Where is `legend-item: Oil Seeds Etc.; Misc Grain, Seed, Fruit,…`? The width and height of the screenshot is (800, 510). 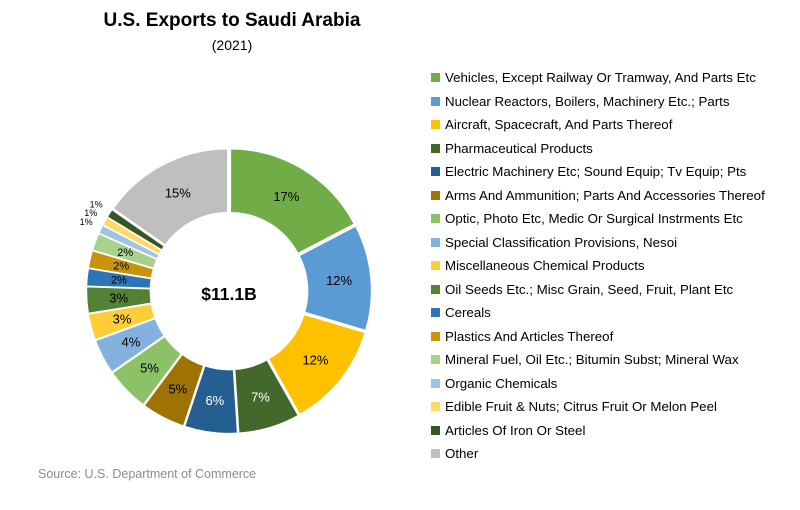 legend-item: Oil Seeds Etc.; Misc Grain, Seed, Fruit,… is located at coordinates (598, 290).